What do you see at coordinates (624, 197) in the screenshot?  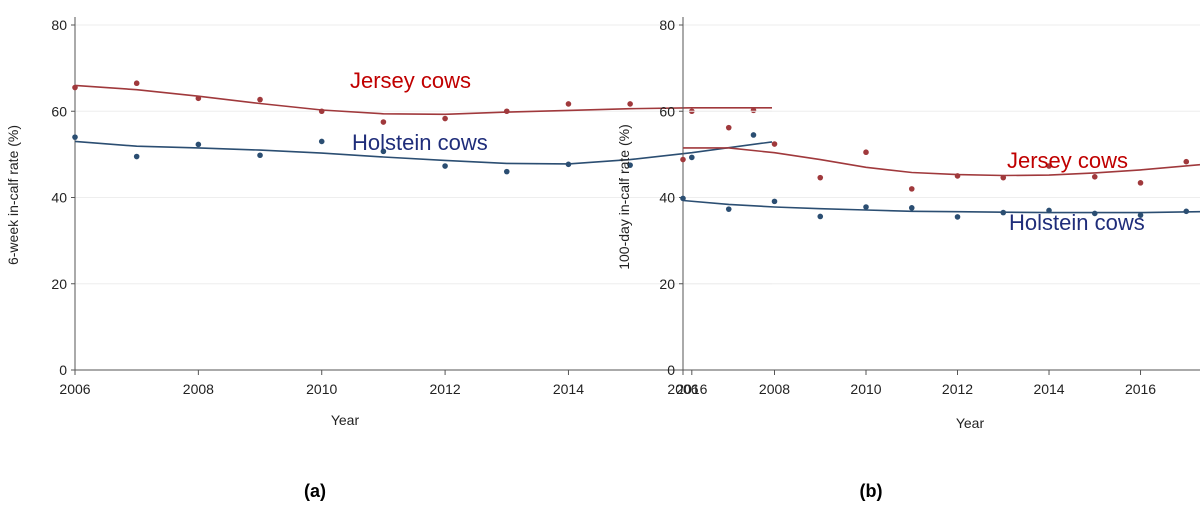 I see `y-axis-label: 100-day in-calf rate (%)` at bounding box center [624, 197].